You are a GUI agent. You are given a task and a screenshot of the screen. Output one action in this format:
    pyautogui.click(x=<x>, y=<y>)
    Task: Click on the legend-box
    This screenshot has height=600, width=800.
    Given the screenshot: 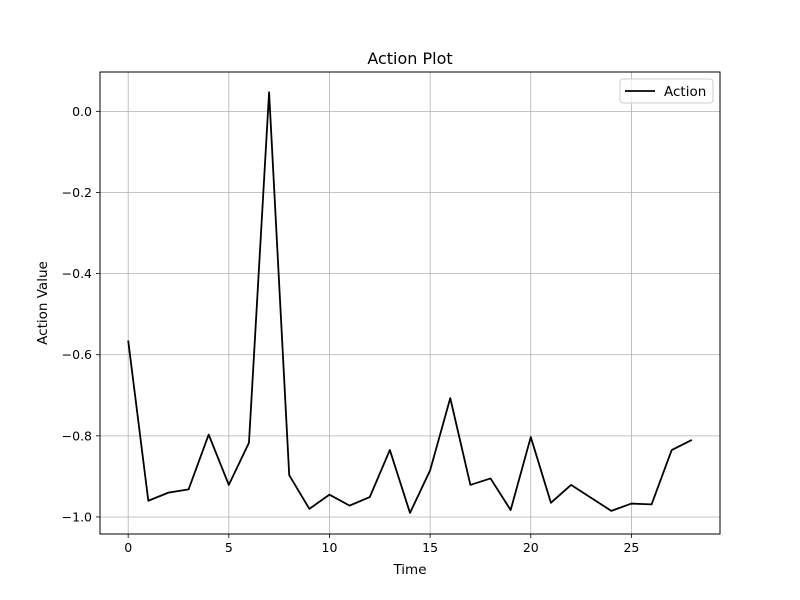 What is the action you would take?
    pyautogui.click(x=666, y=91)
    